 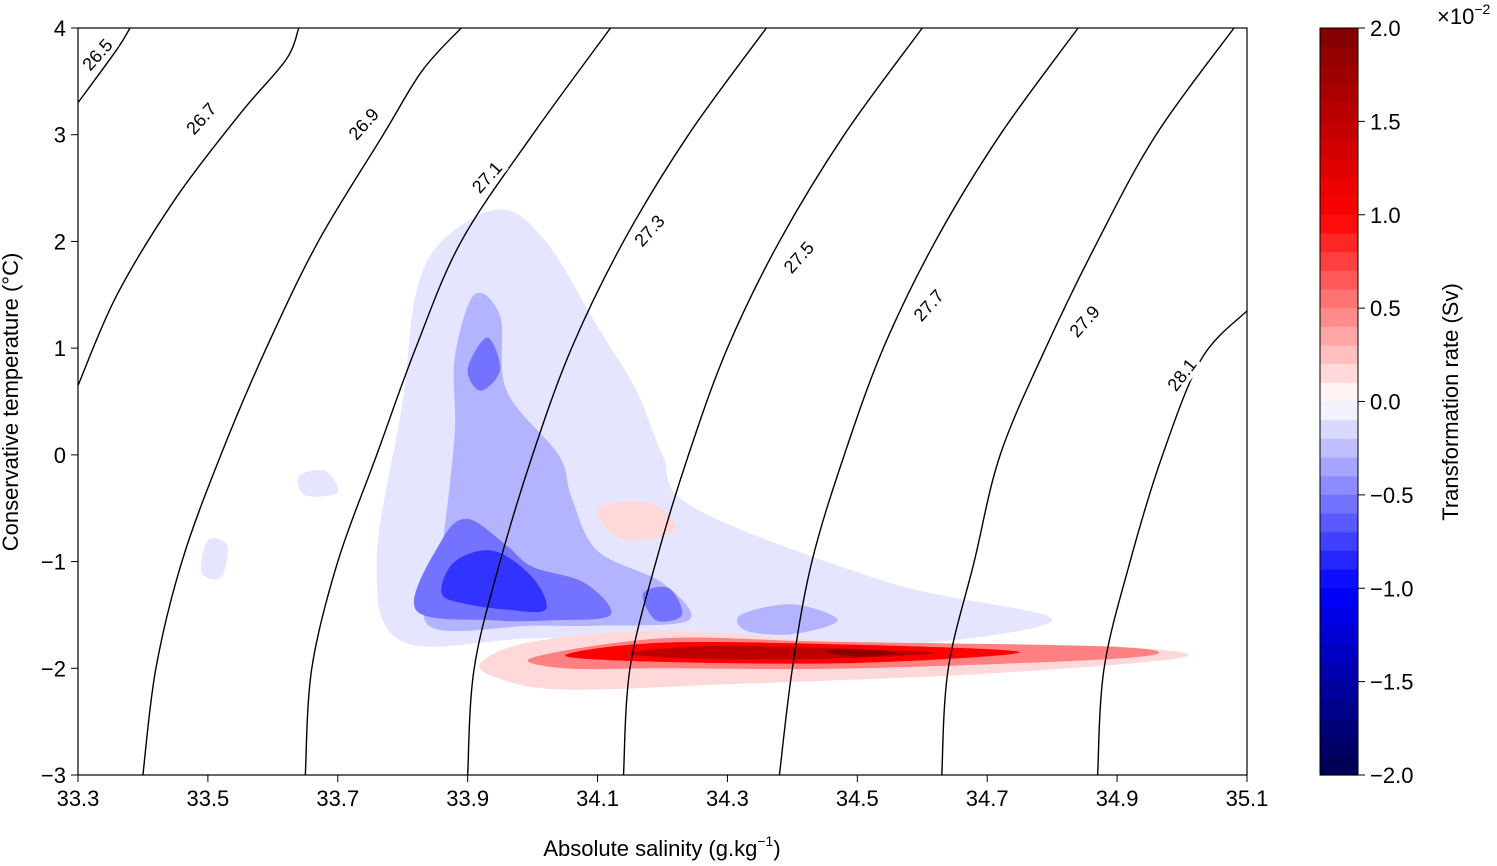 What do you see at coordinates (60, 28) in the screenshot?
I see `y-tick-label-7: 4` at bounding box center [60, 28].